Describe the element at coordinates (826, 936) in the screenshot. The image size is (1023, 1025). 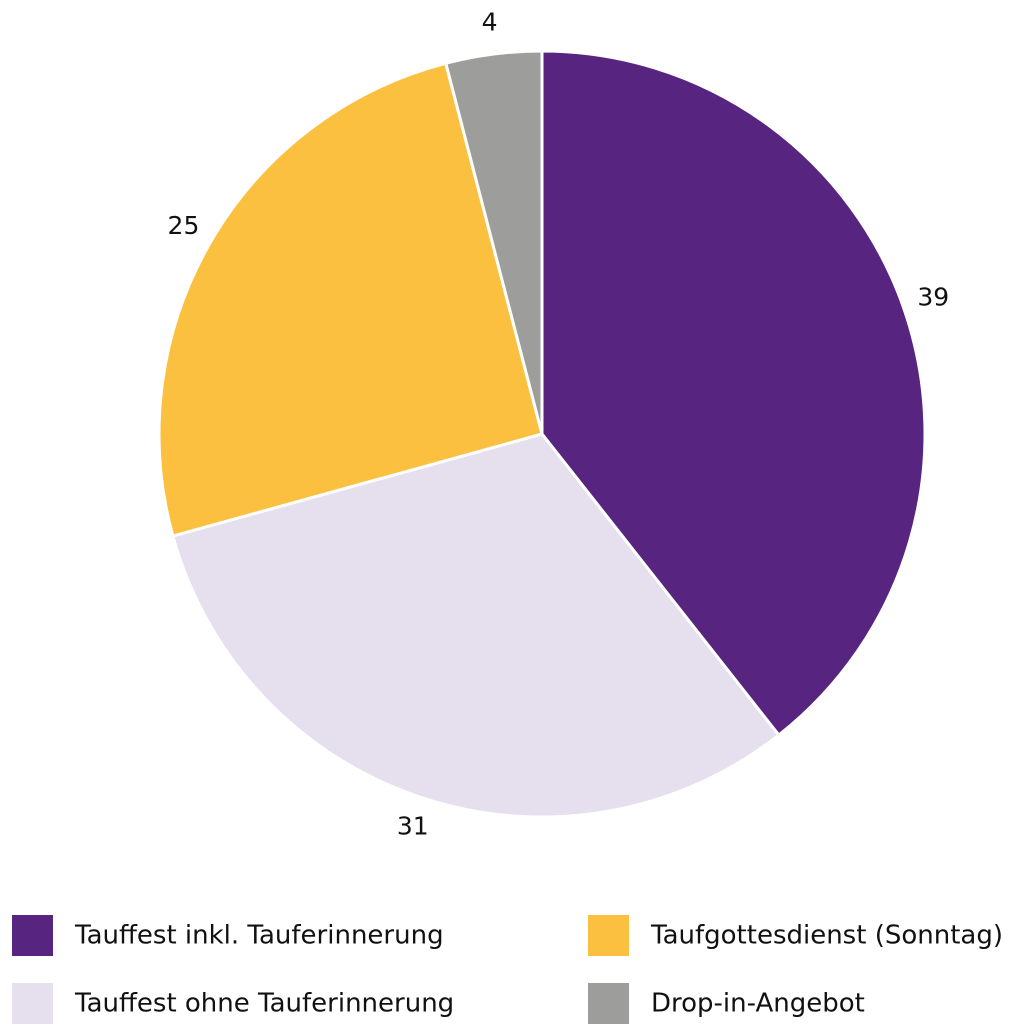
I see `legend-label: Taufgottesdienst (Sonntag)` at that location.